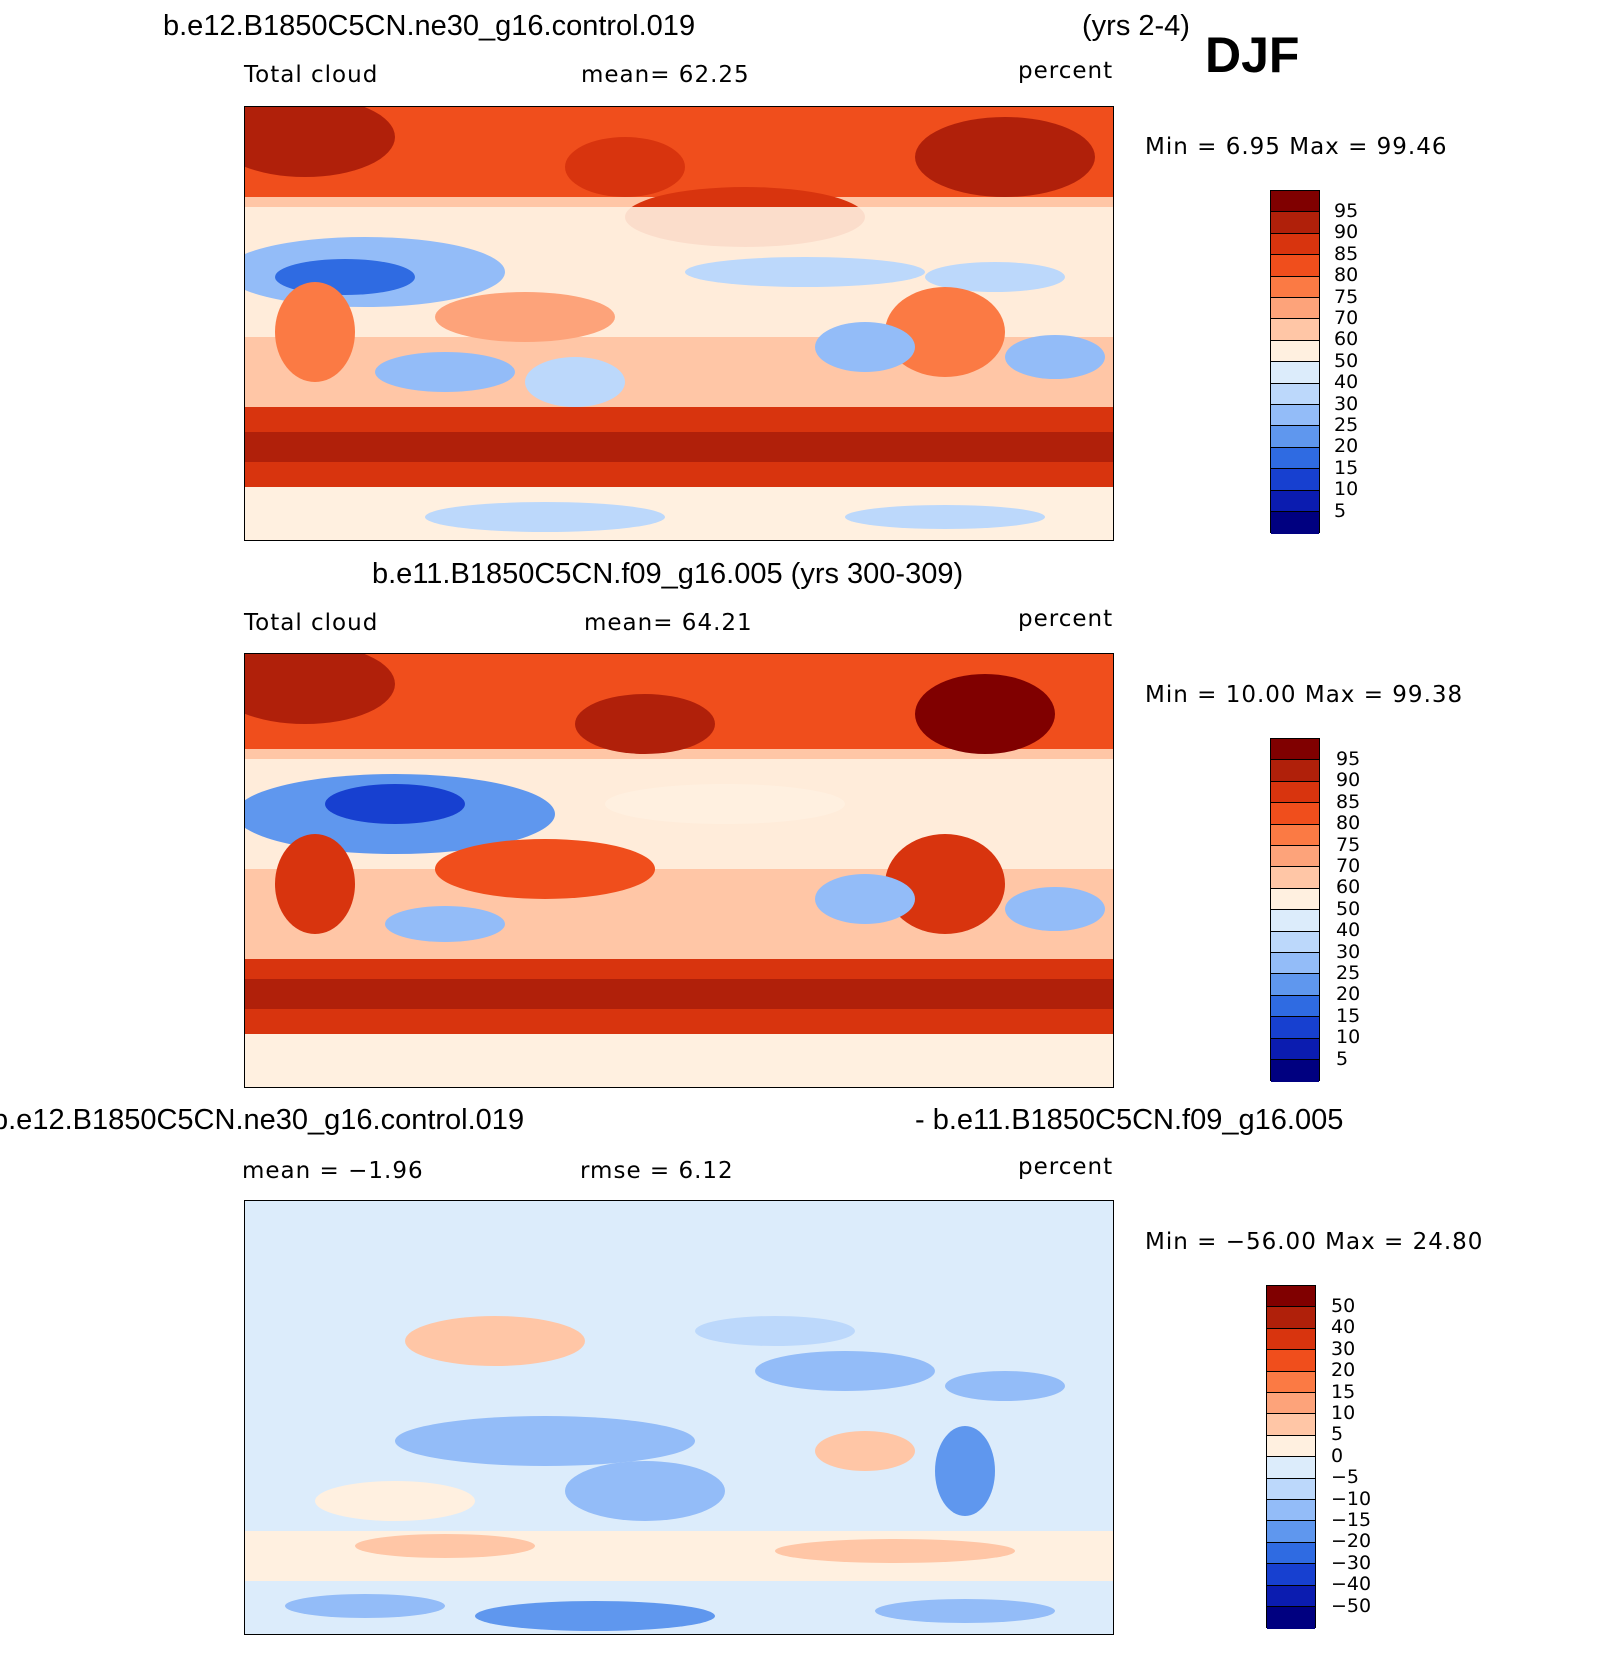  What do you see at coordinates (1351, 1605) in the screenshot?
I see `colorbar-label: −50` at bounding box center [1351, 1605].